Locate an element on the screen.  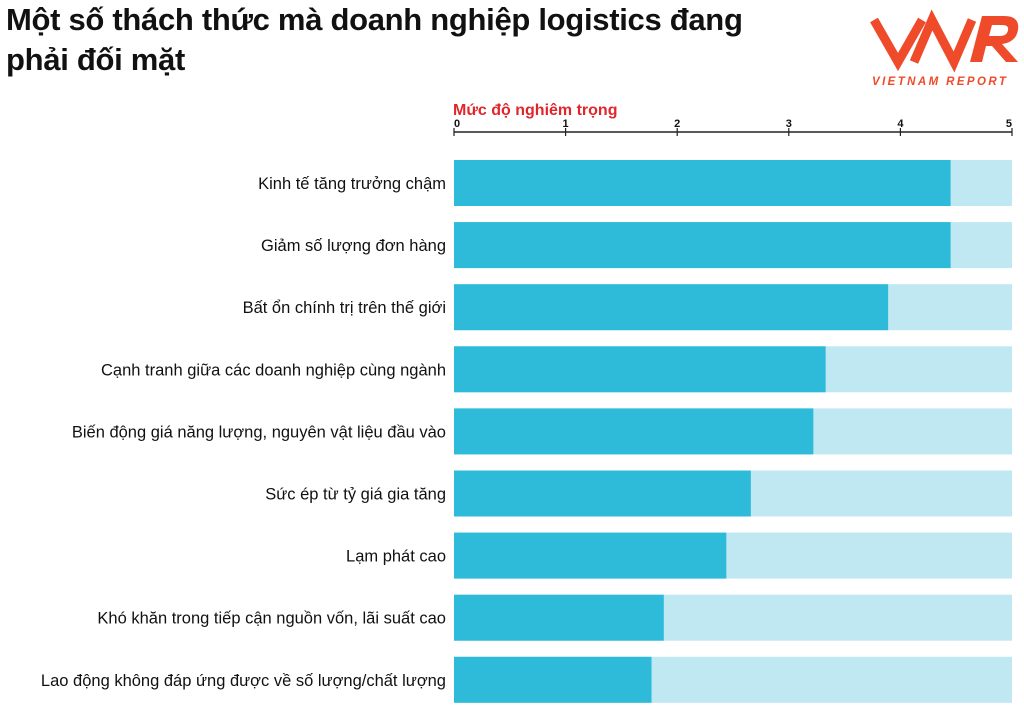
category-label: Bất ổn chính trị trên thế giới is located at coordinates (344, 308).